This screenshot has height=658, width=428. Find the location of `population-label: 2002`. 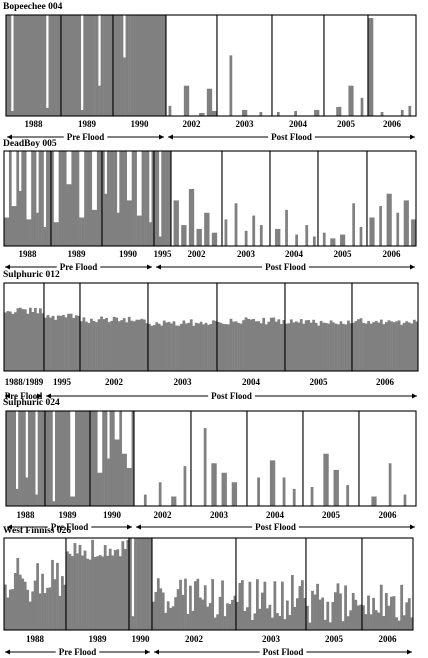

population-label: 2002 is located at coordinates (197, 254).